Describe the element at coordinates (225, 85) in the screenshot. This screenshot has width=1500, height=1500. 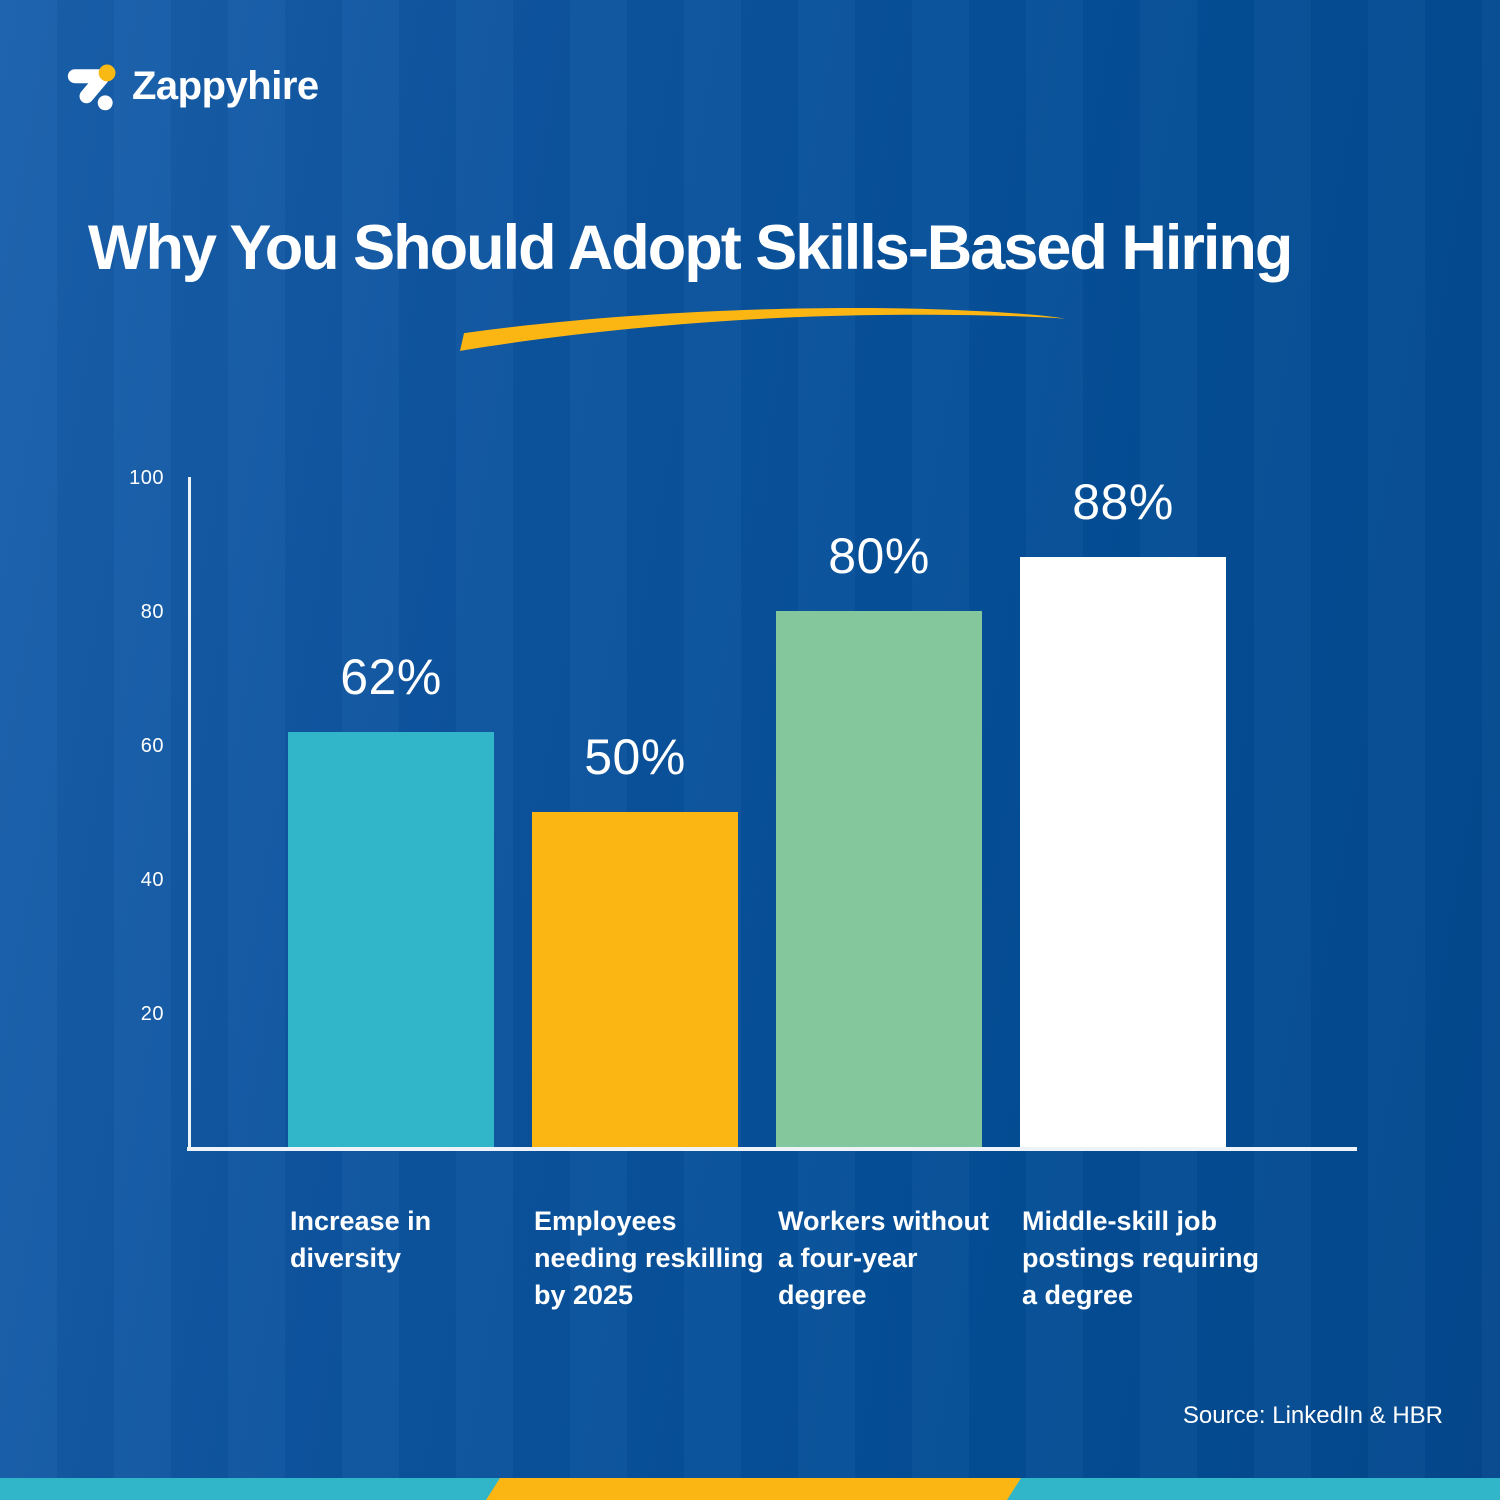
I see `brand-name: Zappyhire` at that location.